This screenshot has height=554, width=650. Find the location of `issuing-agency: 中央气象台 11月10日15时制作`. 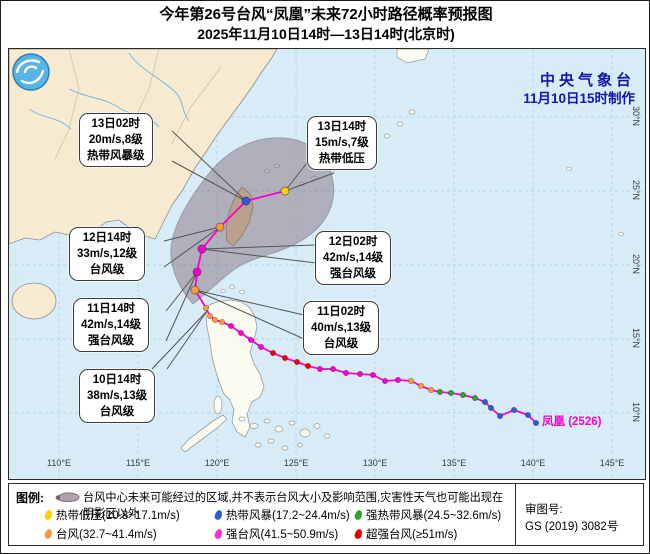

issuing-agency: 中央气象台 11月10日15时制作 is located at coordinates (579, 89).